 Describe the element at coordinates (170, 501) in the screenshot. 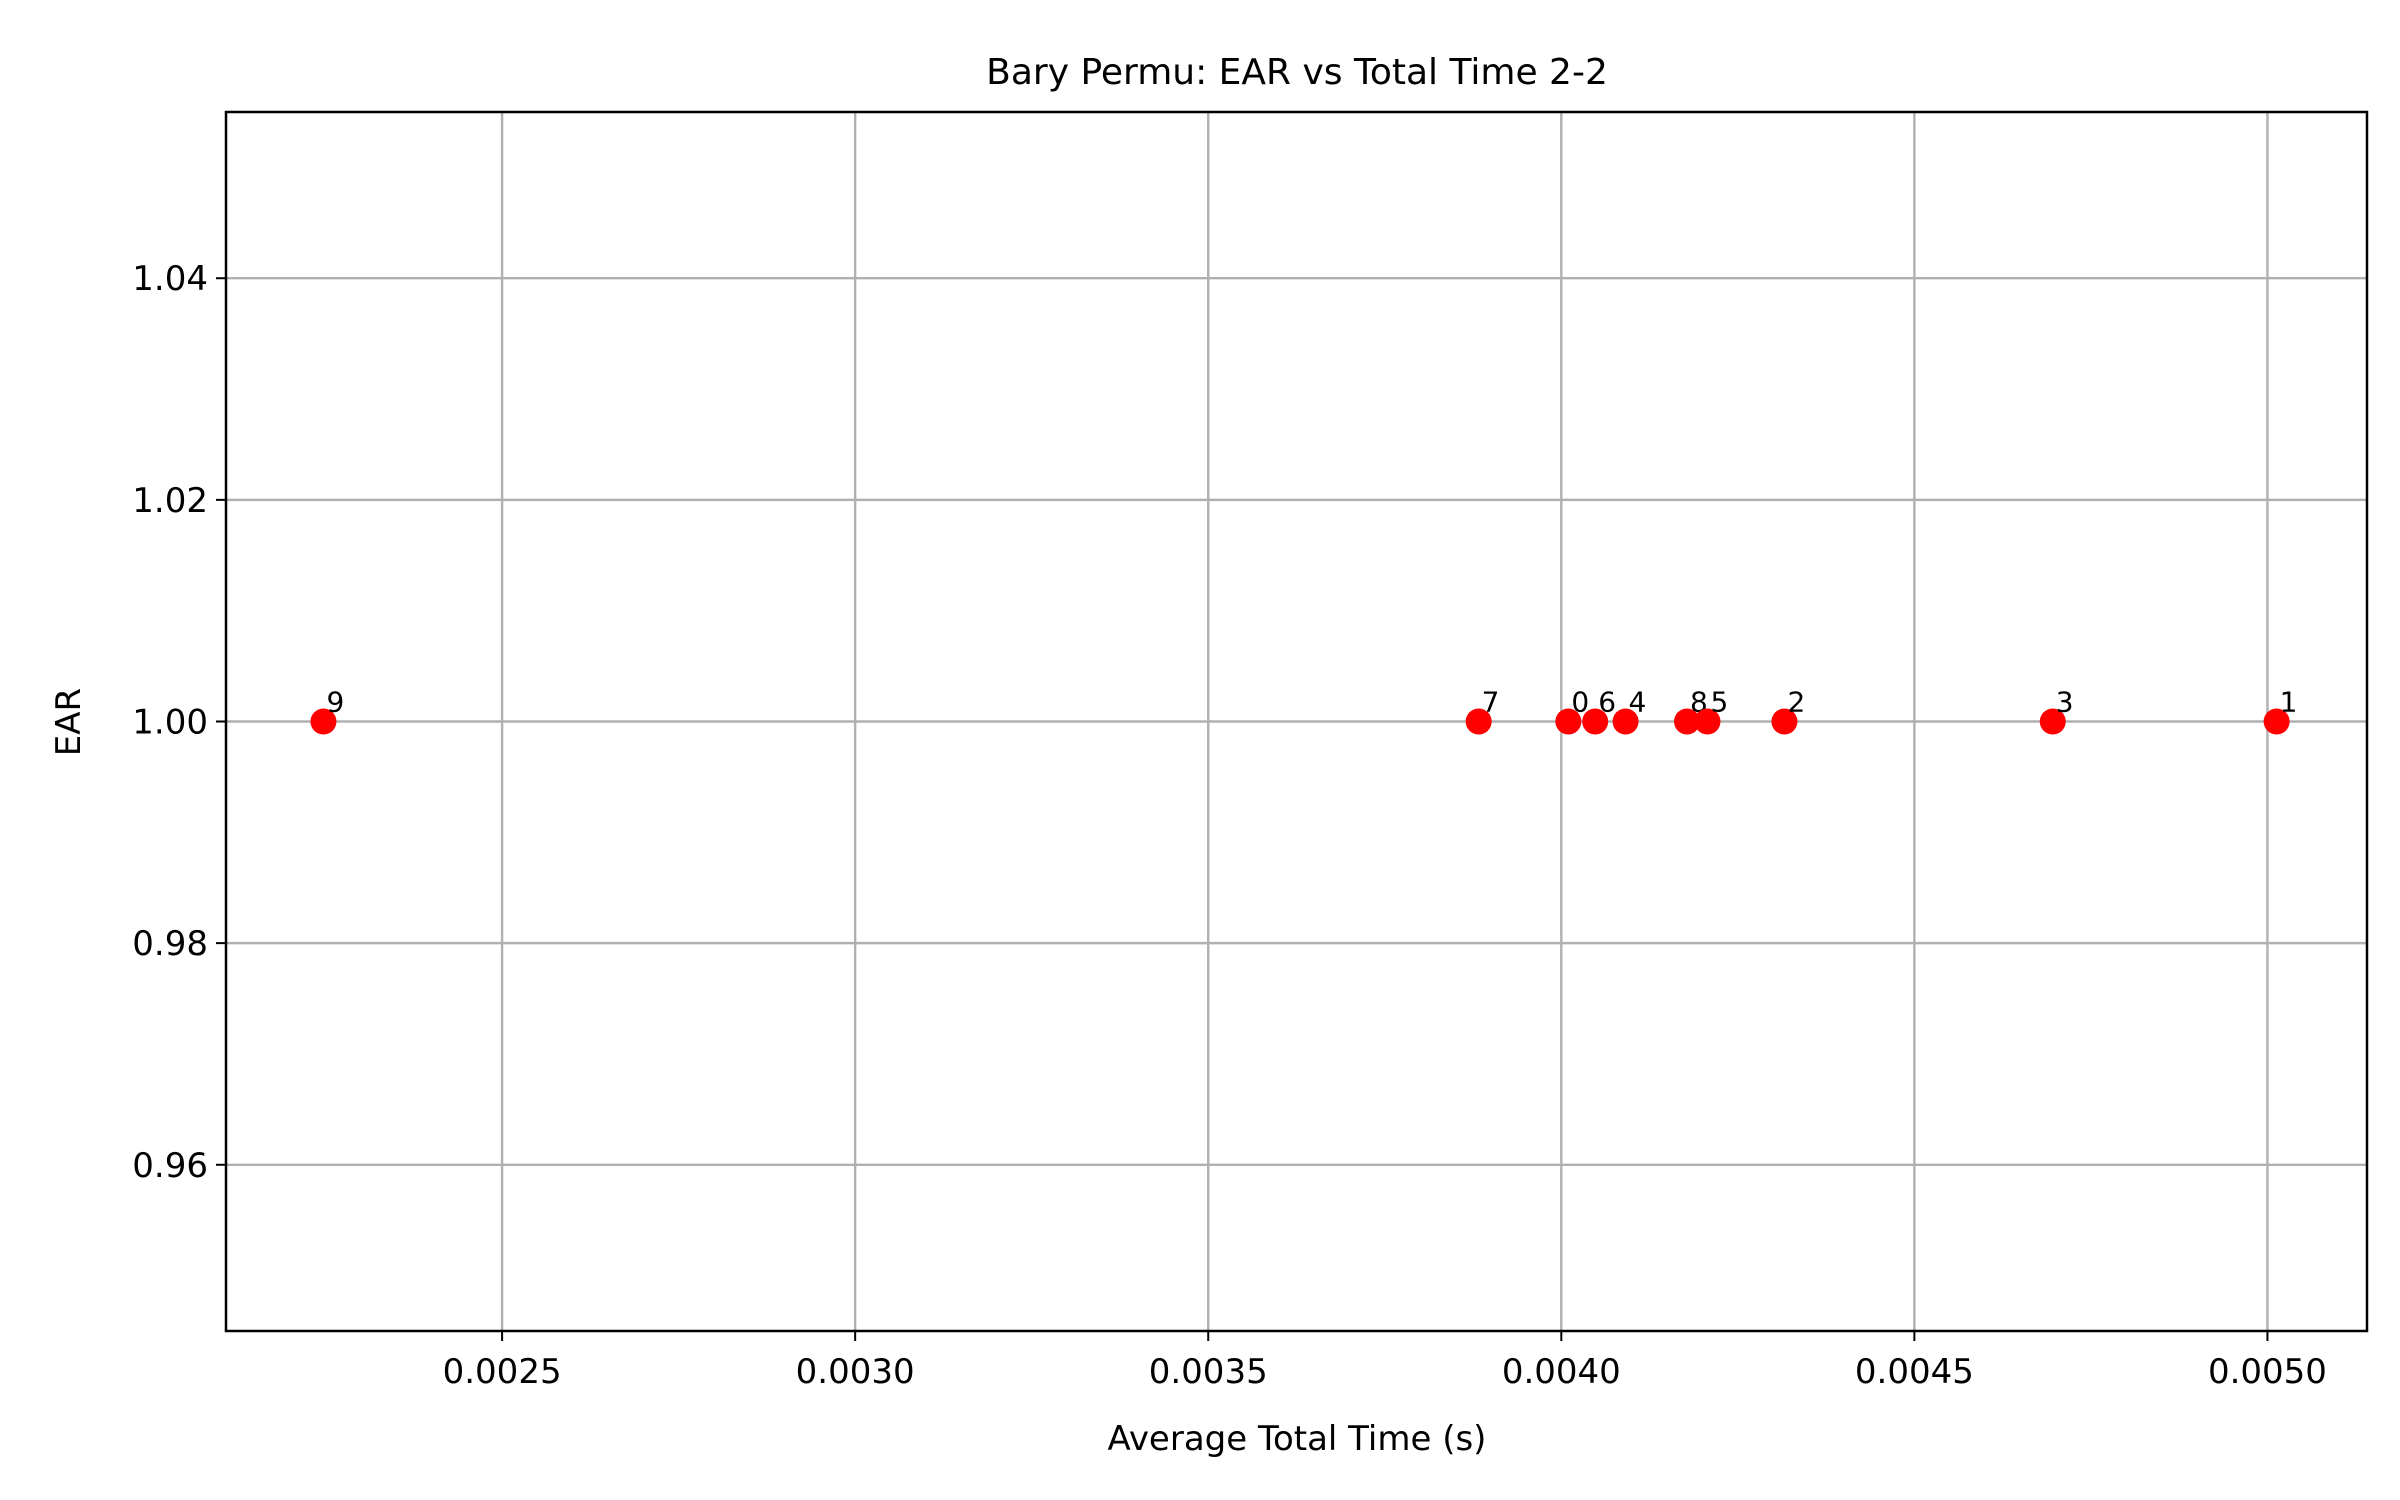

I see `y-tick-label: 1.02` at that location.